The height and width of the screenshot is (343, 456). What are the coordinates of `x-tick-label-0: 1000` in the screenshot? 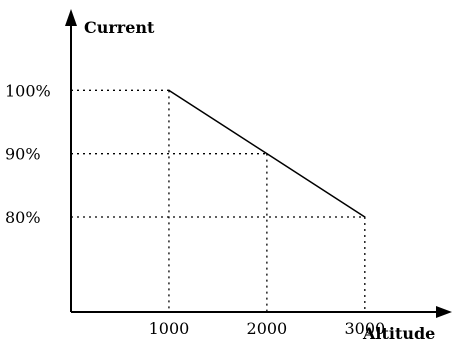 It's located at (169, 328).